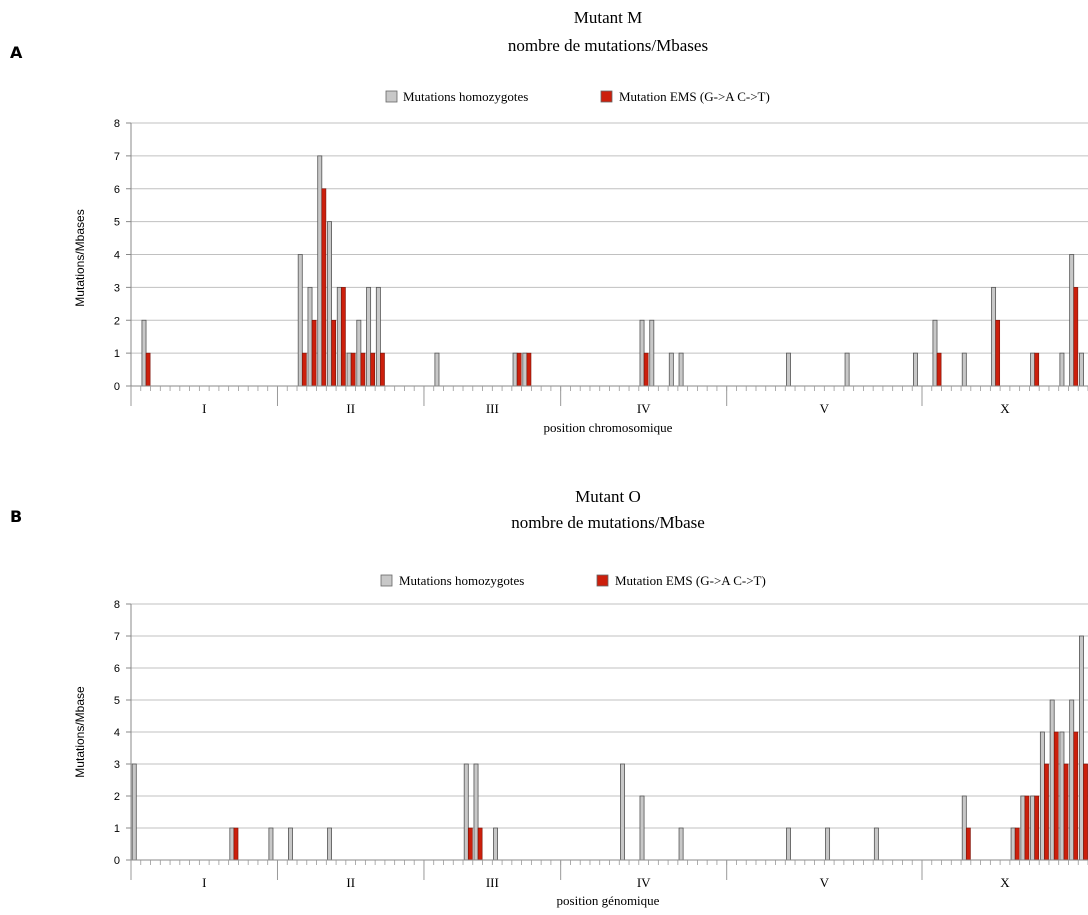  What do you see at coordinates (609, 874) in the screenshot?
I see `x-axis-b: I II III IV V X` at bounding box center [609, 874].